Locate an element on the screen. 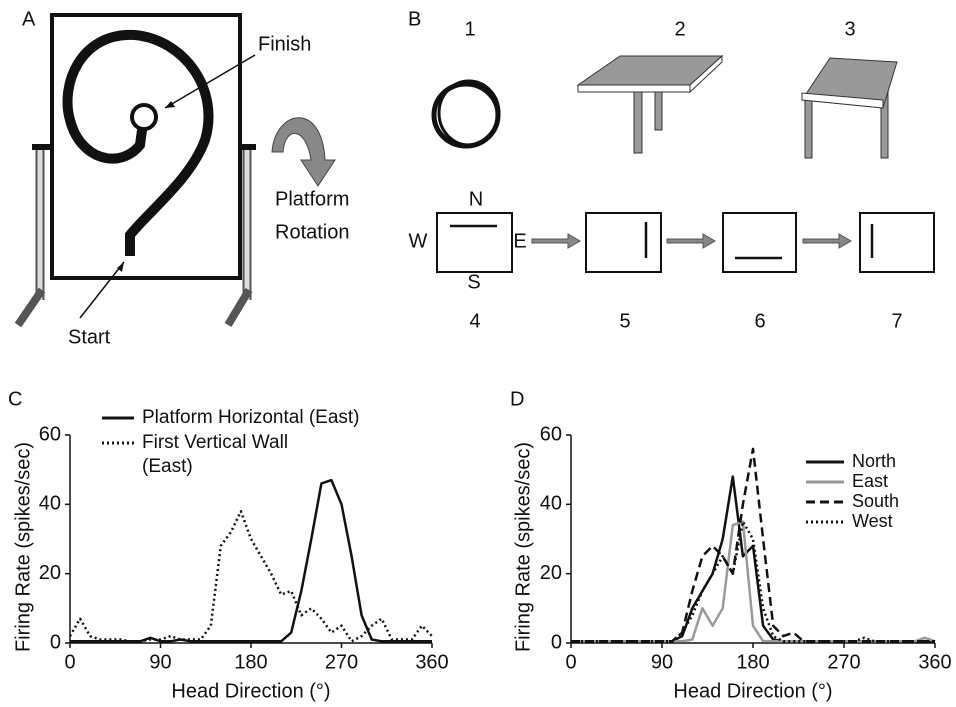  panel-label: B is located at coordinates (414, 19).